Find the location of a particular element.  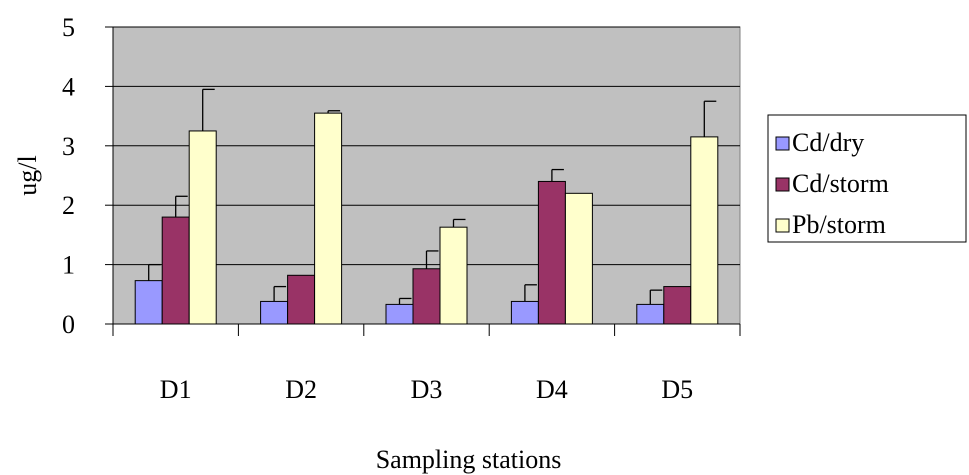

x-tick-label-d5: D5 is located at coordinates (677, 389).